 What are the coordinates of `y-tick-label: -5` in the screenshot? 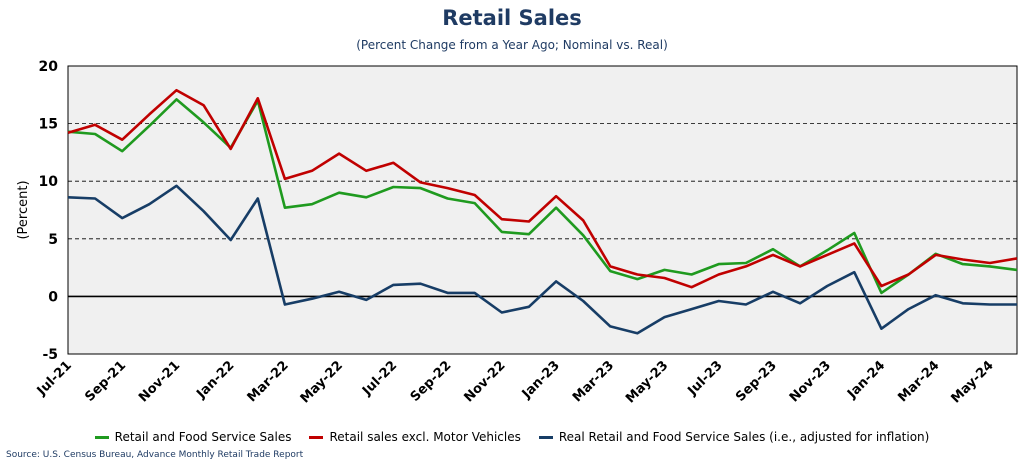 It's located at (50, 355).